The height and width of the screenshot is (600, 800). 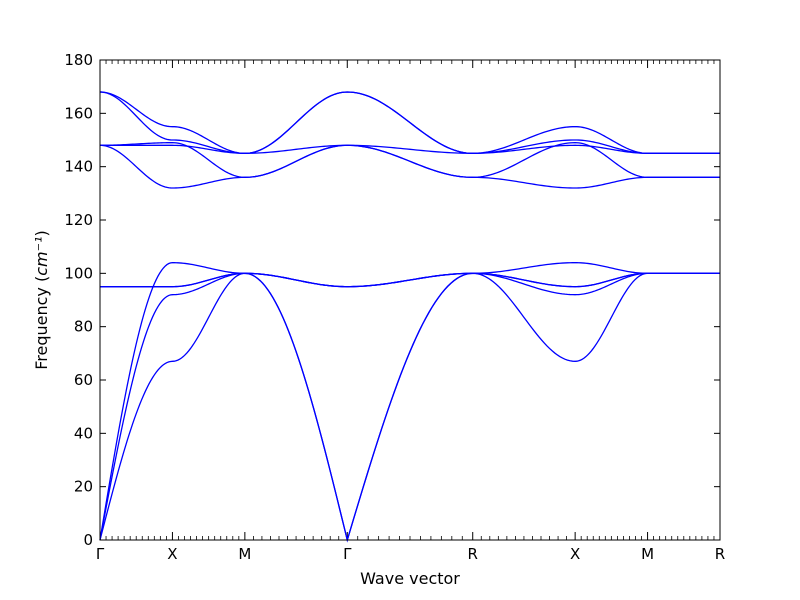 What do you see at coordinates (41, 328) in the screenshot?
I see `y-axis-label-text: Frequency` at bounding box center [41, 328].